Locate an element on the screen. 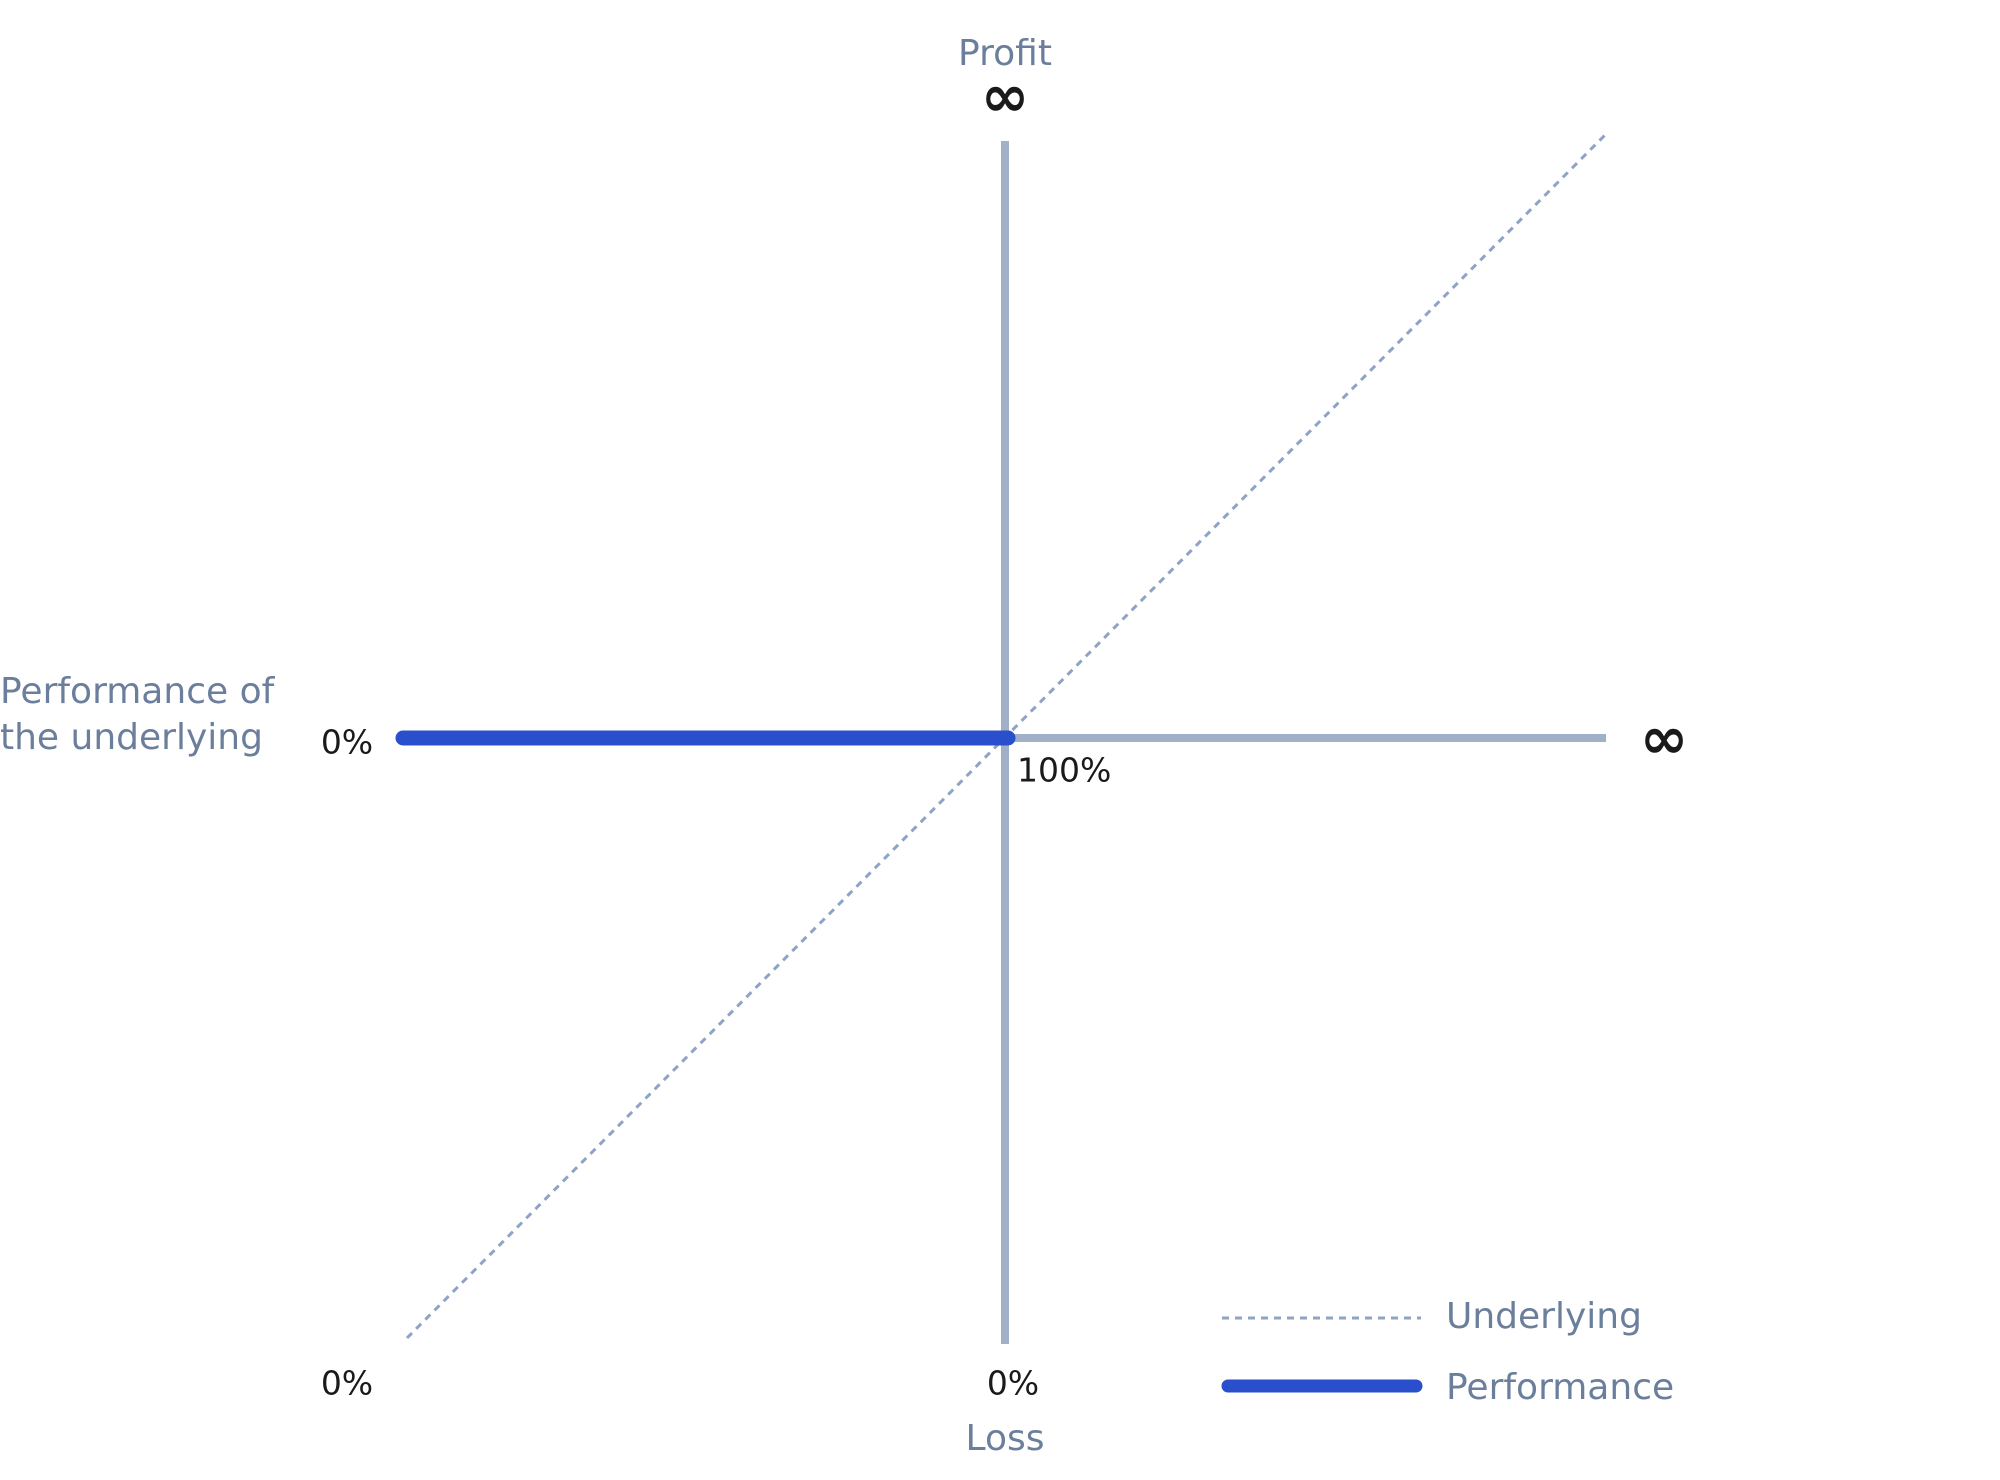  corner-value: 0% is located at coordinates (347, 1383).